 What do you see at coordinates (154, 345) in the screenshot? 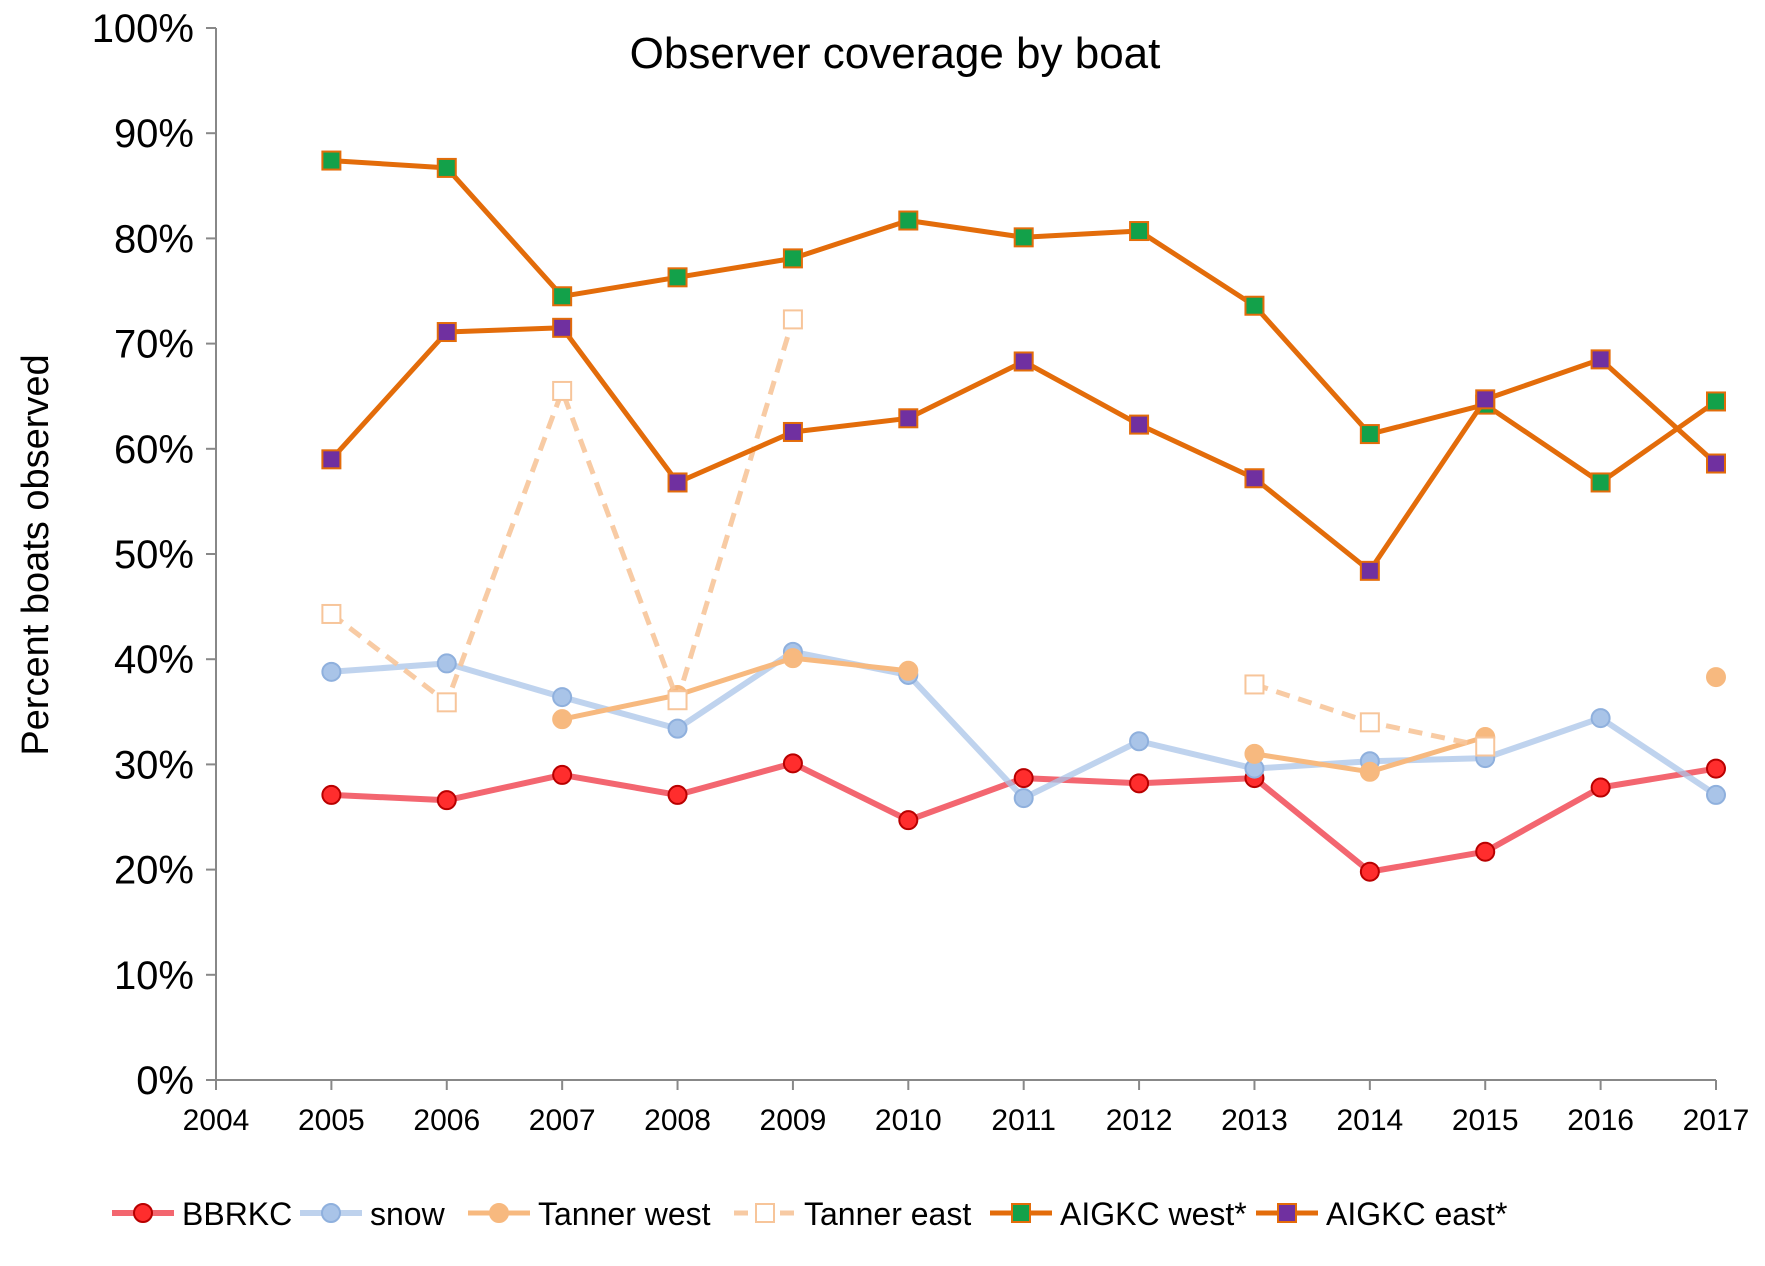
I see `y-tick-label: 70%` at bounding box center [154, 345].